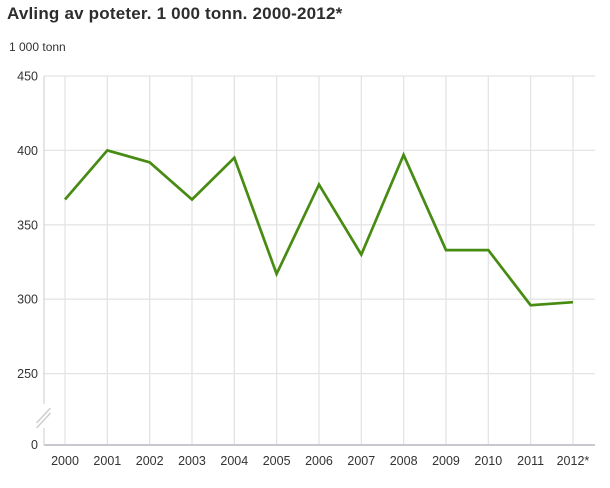  Describe the element at coordinates (192, 461) in the screenshot. I see `x-tick-label: 2003` at that location.